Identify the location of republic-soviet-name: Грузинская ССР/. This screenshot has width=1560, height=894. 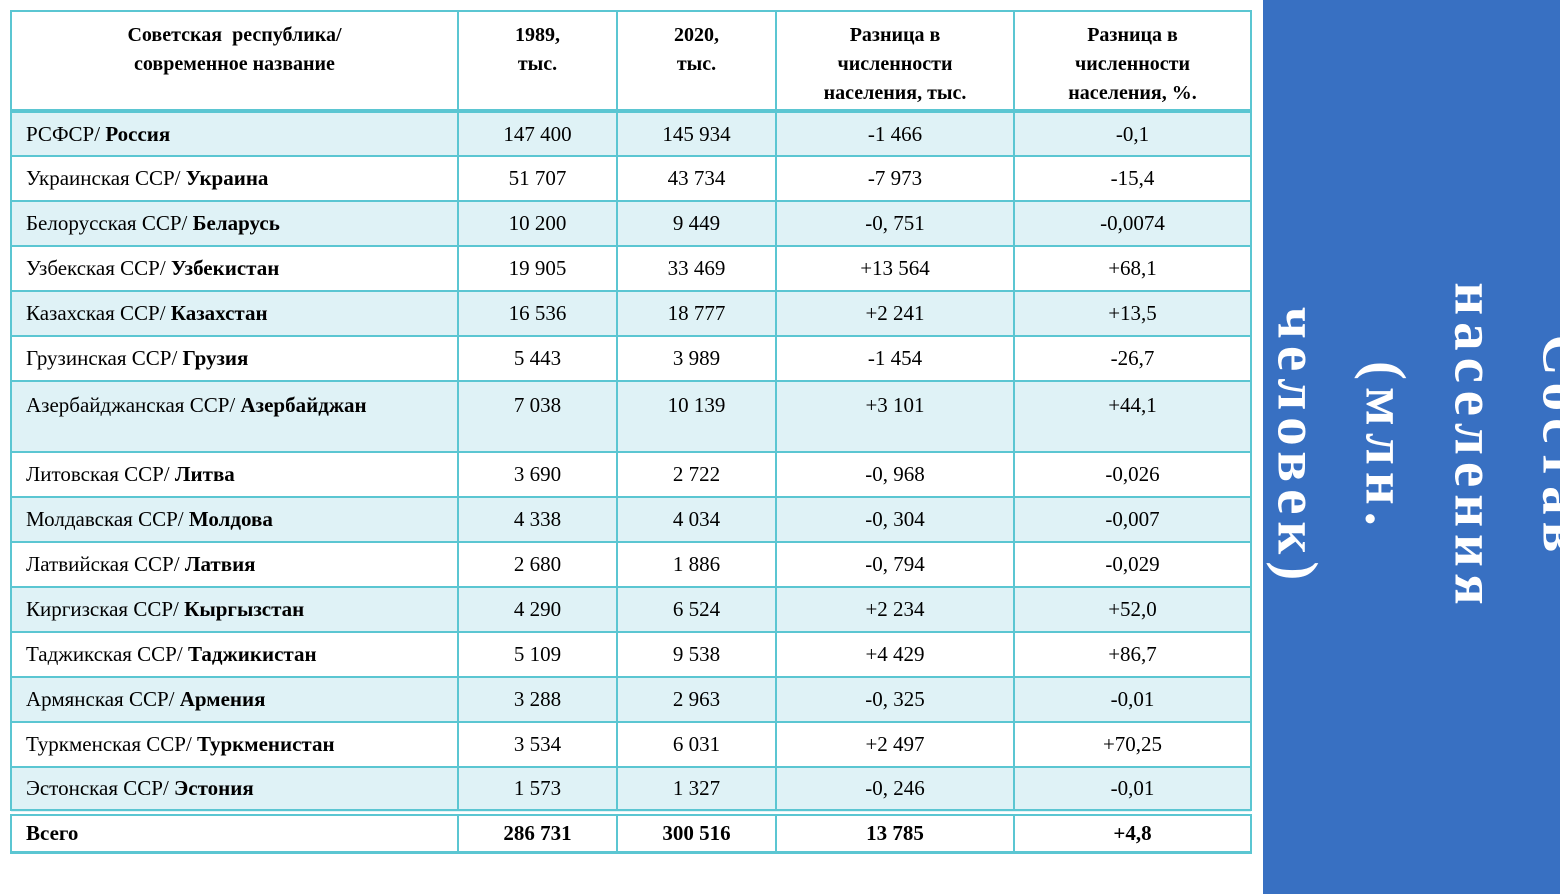
(102, 358).